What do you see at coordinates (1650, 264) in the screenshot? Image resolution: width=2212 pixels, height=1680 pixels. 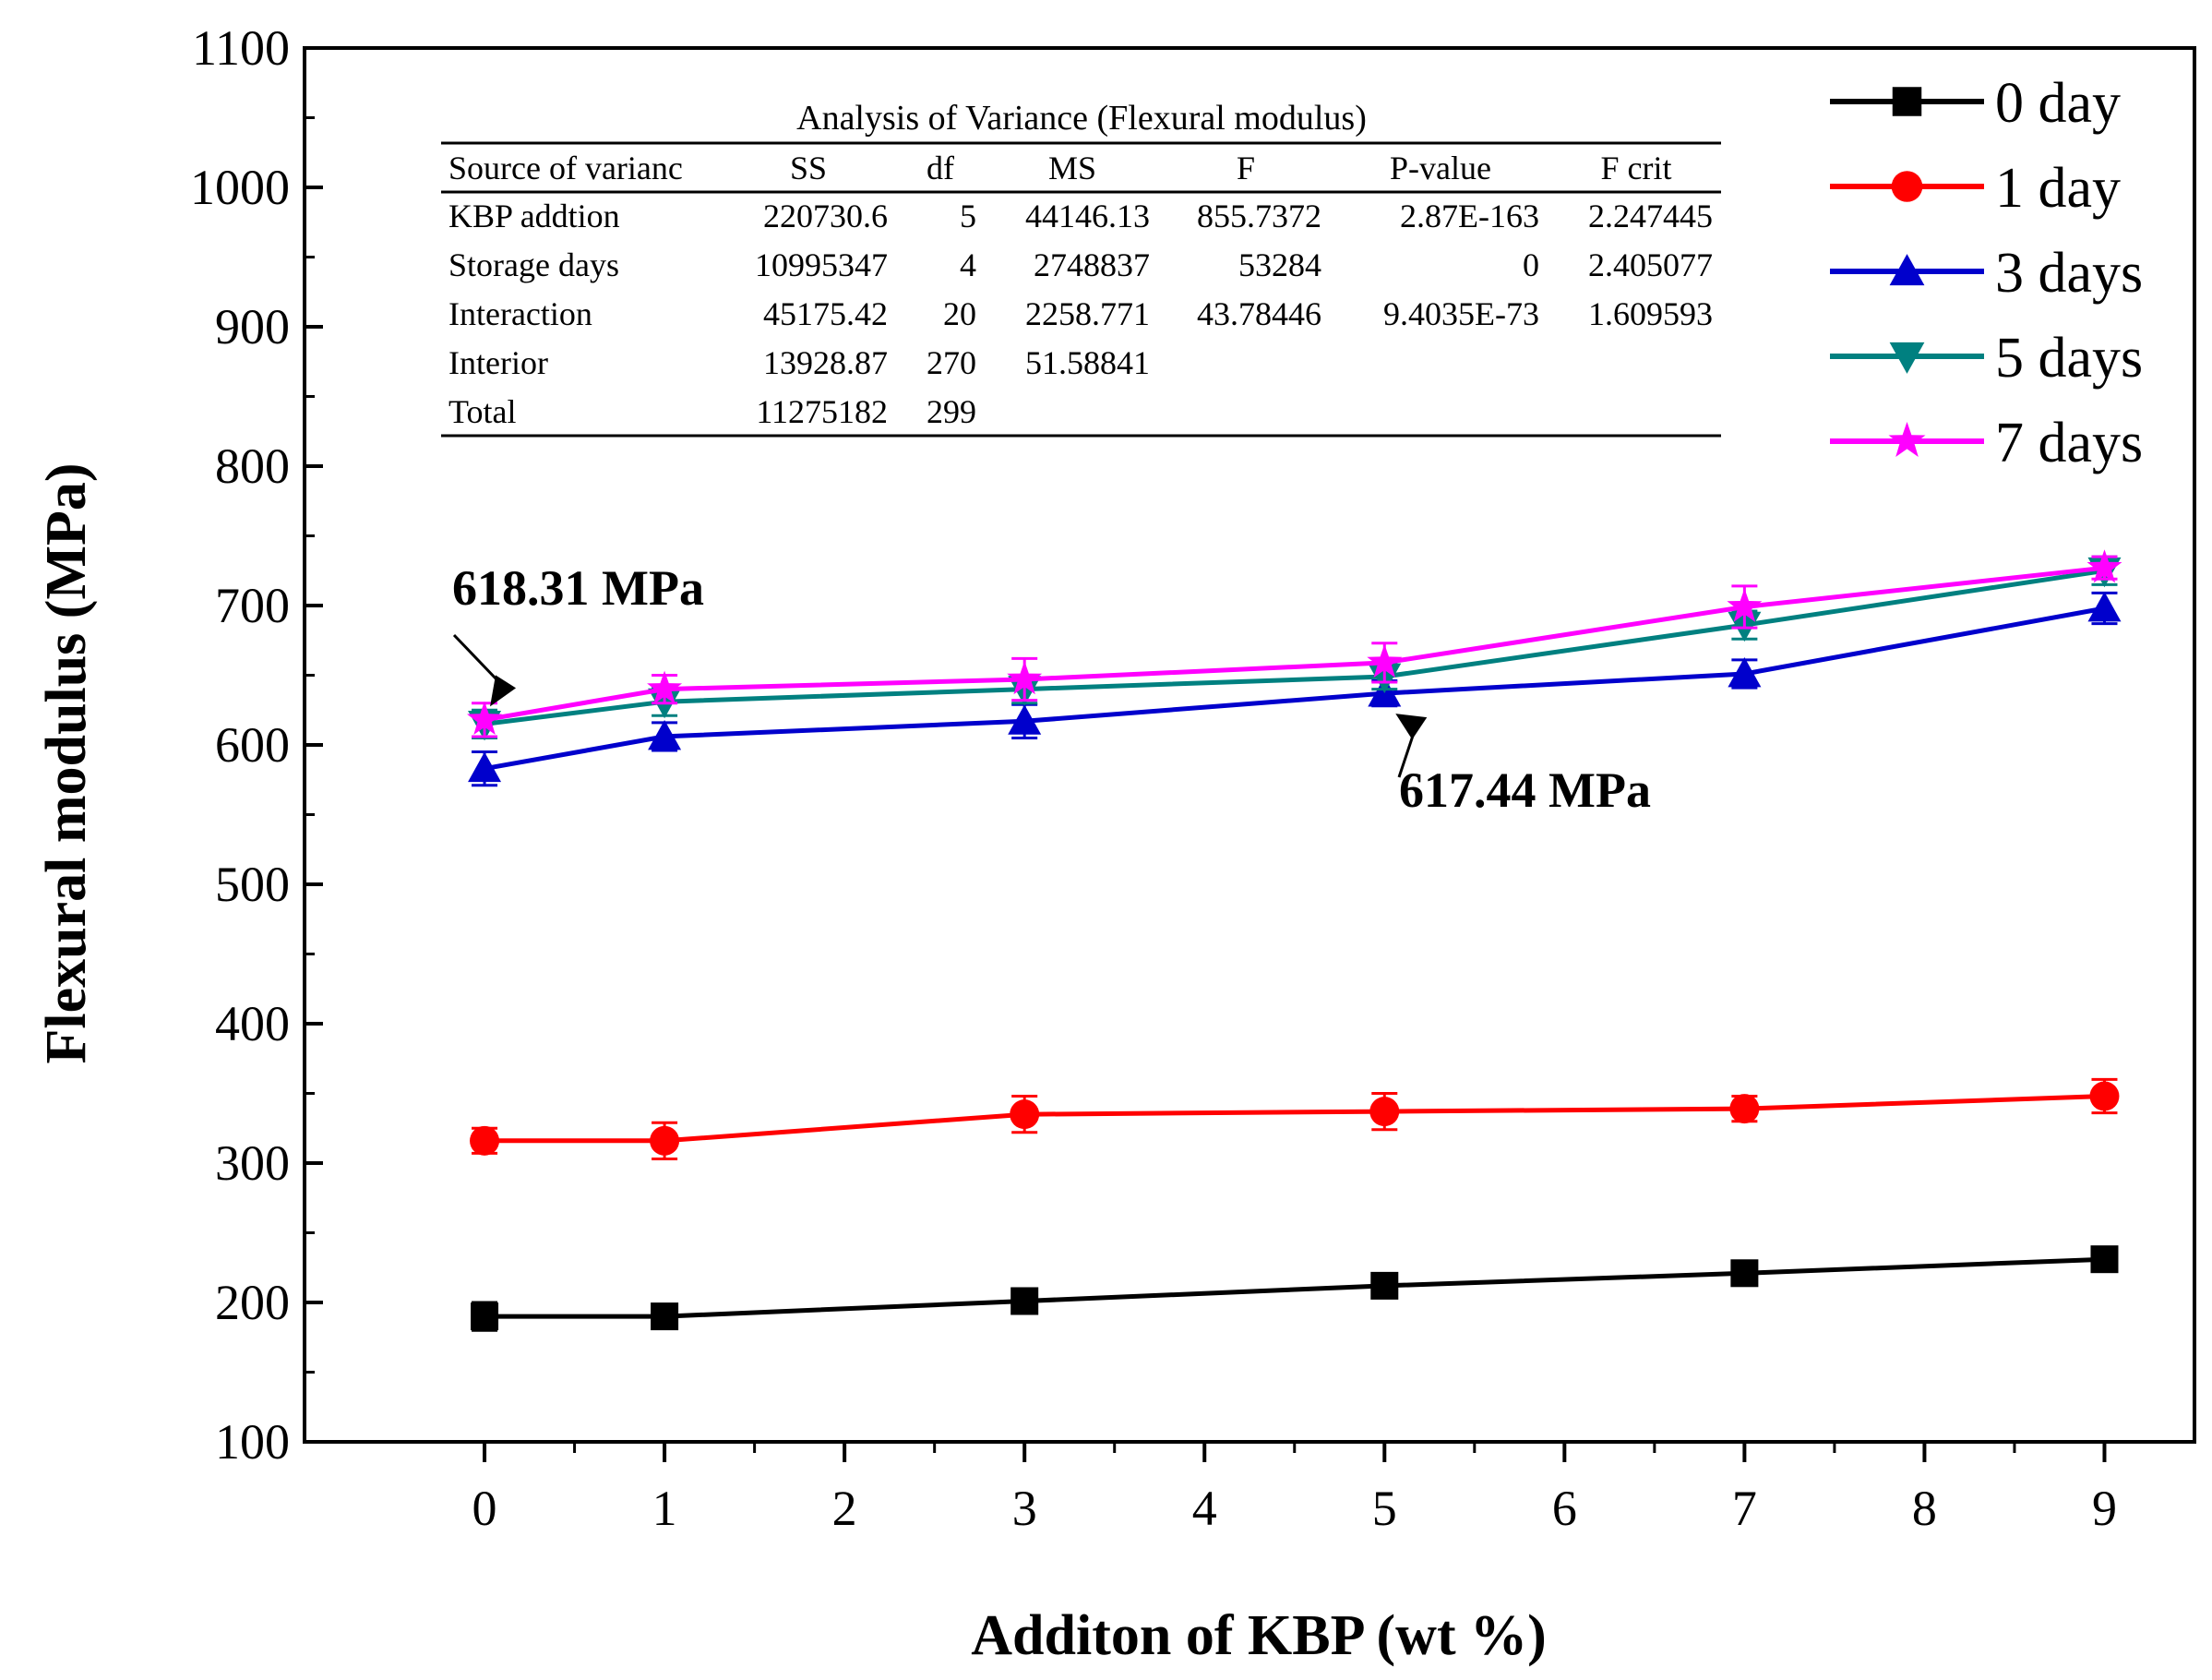 I see `table-cell: 2.405077` at bounding box center [1650, 264].